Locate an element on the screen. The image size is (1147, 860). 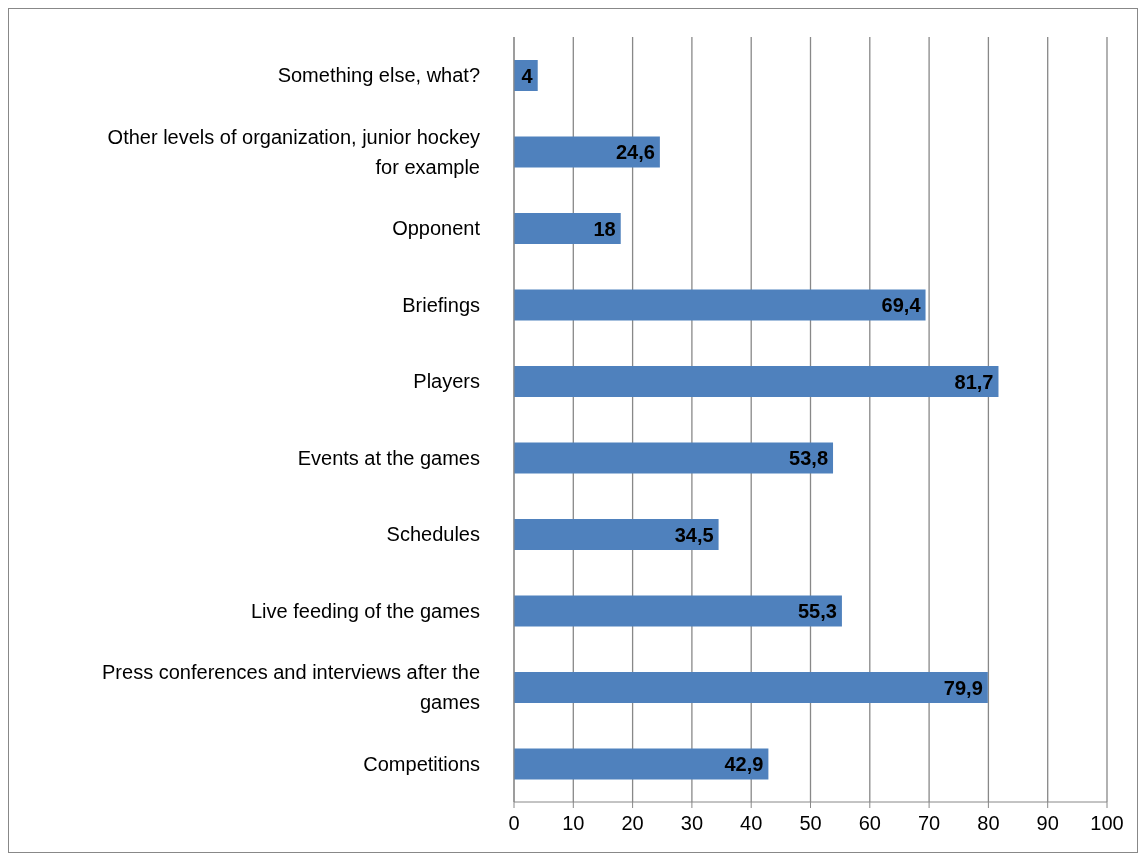
y-tick-label: Press conferences and interviews after the games is located at coordinates (291, 687).